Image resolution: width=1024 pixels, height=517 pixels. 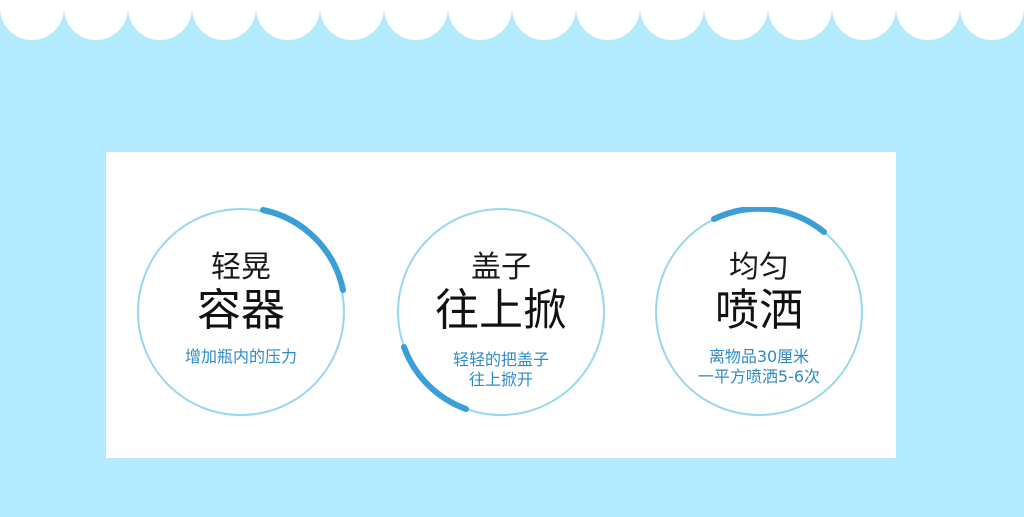 I want to click on step-big-title: 往上掀, so click(x=501, y=310).